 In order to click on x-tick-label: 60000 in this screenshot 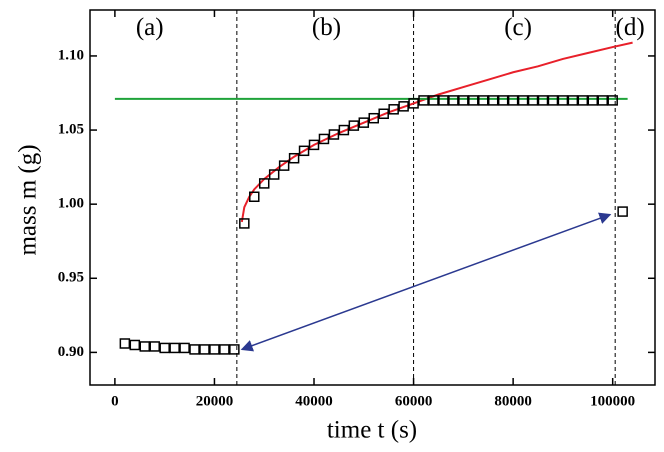, I will do `click(414, 401)`.